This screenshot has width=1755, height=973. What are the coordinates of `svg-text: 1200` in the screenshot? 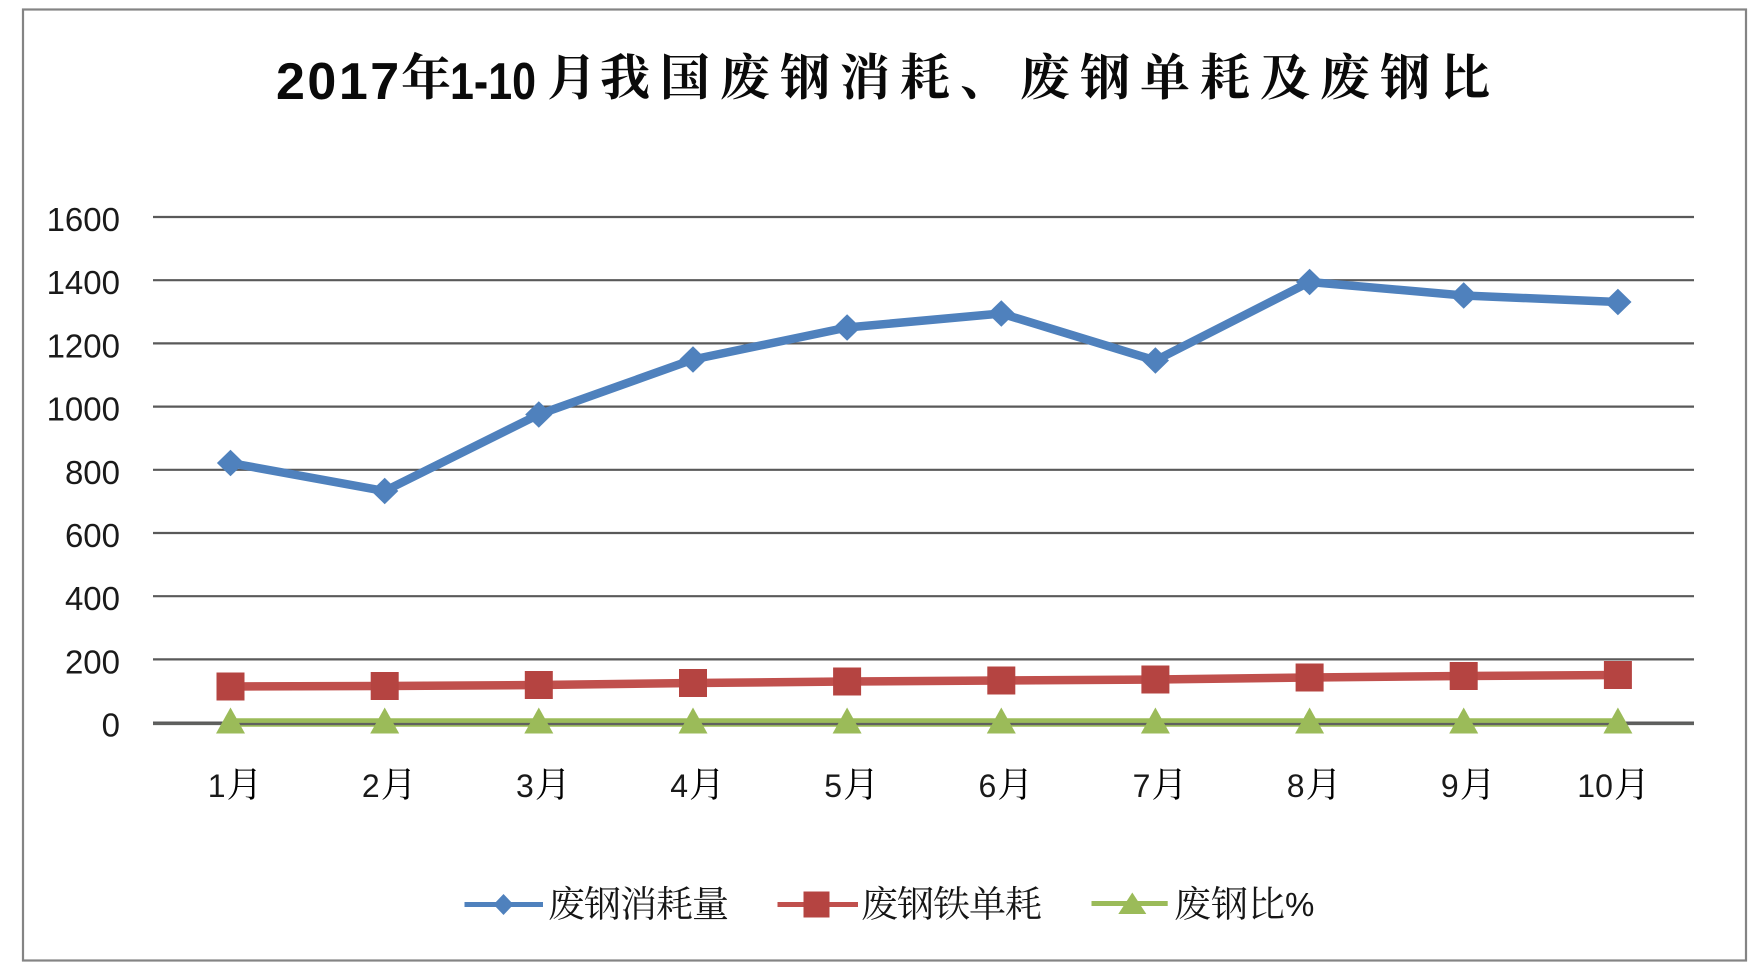 It's located at (83, 345).